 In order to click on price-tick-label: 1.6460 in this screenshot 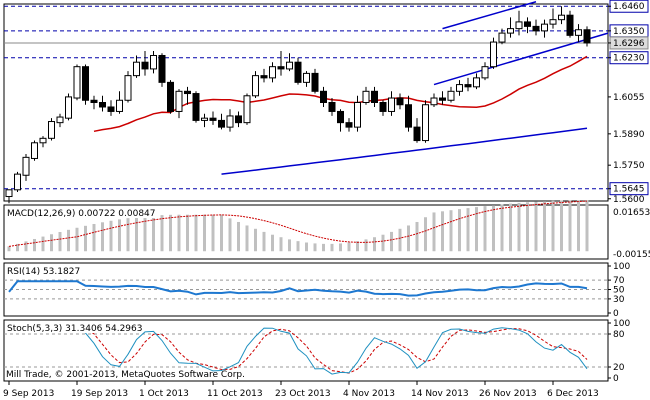, I will do `click(629, 7)`.